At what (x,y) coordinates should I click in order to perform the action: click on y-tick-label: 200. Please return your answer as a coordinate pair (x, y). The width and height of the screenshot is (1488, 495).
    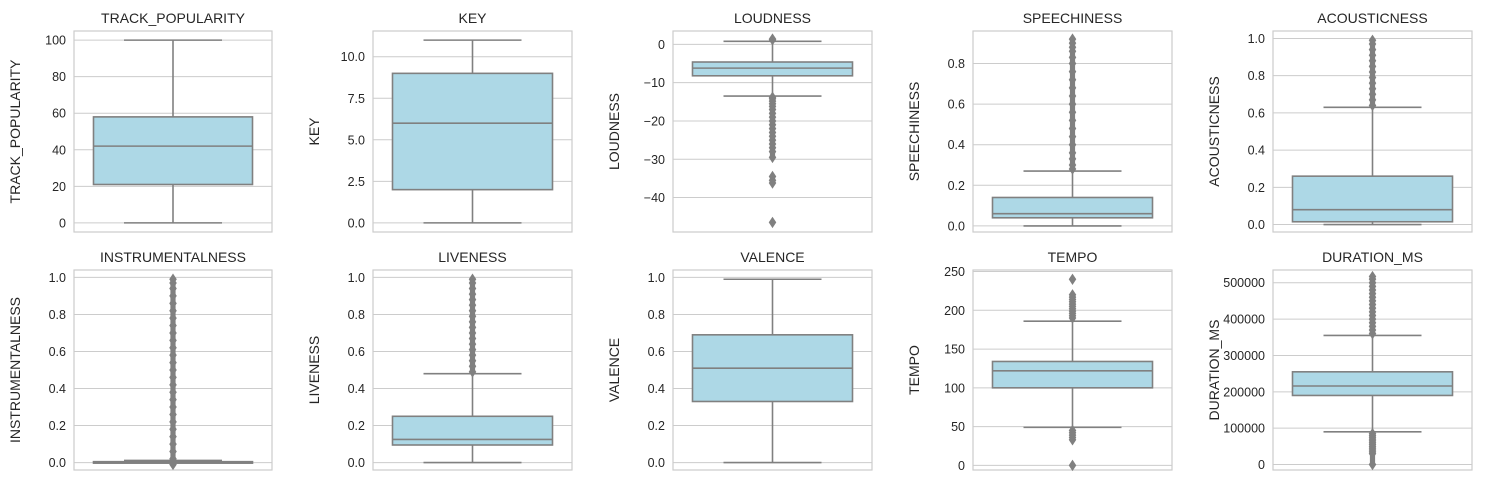
    Looking at the image, I should click on (954, 311).